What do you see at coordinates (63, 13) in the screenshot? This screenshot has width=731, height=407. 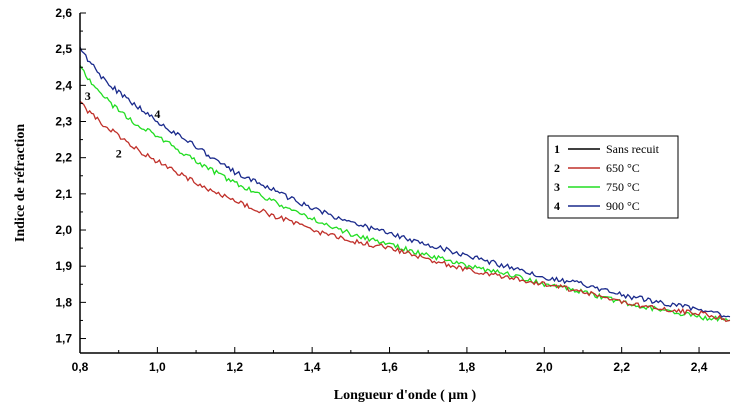 I see `y-tick-label: 2,6` at bounding box center [63, 13].